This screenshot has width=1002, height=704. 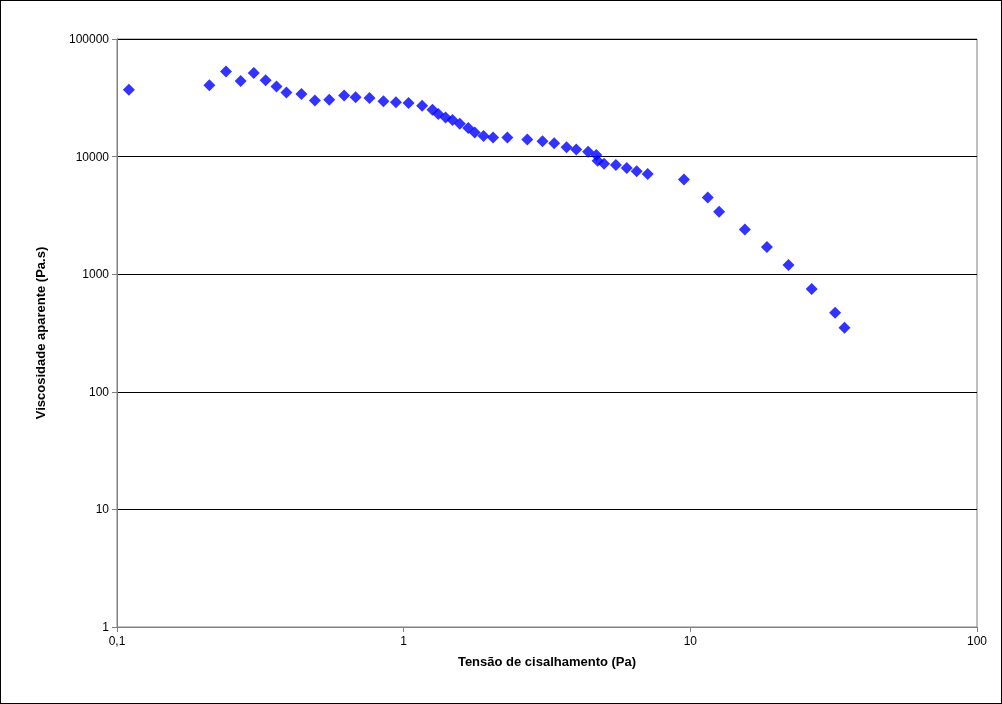 I want to click on y-tick-label: 100, so click(x=99, y=391).